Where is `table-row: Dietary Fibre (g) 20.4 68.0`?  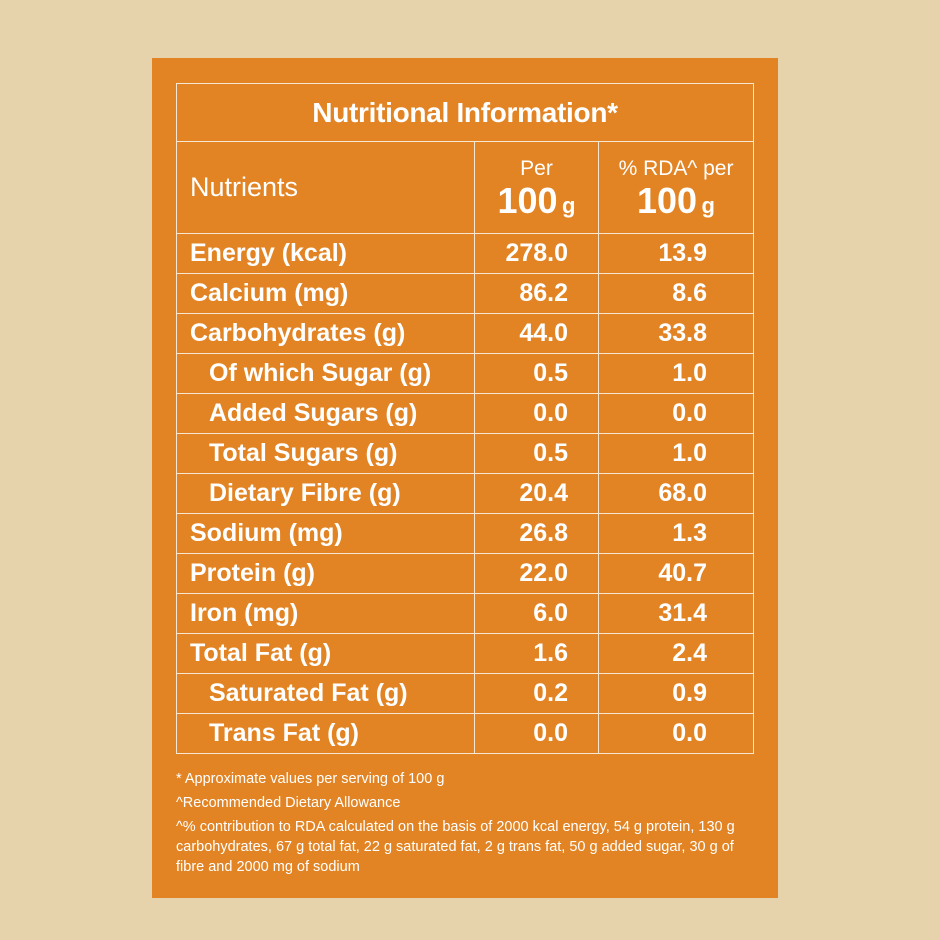
table-row: Dietary Fibre (g) 20.4 68.0 is located at coordinates (465, 493).